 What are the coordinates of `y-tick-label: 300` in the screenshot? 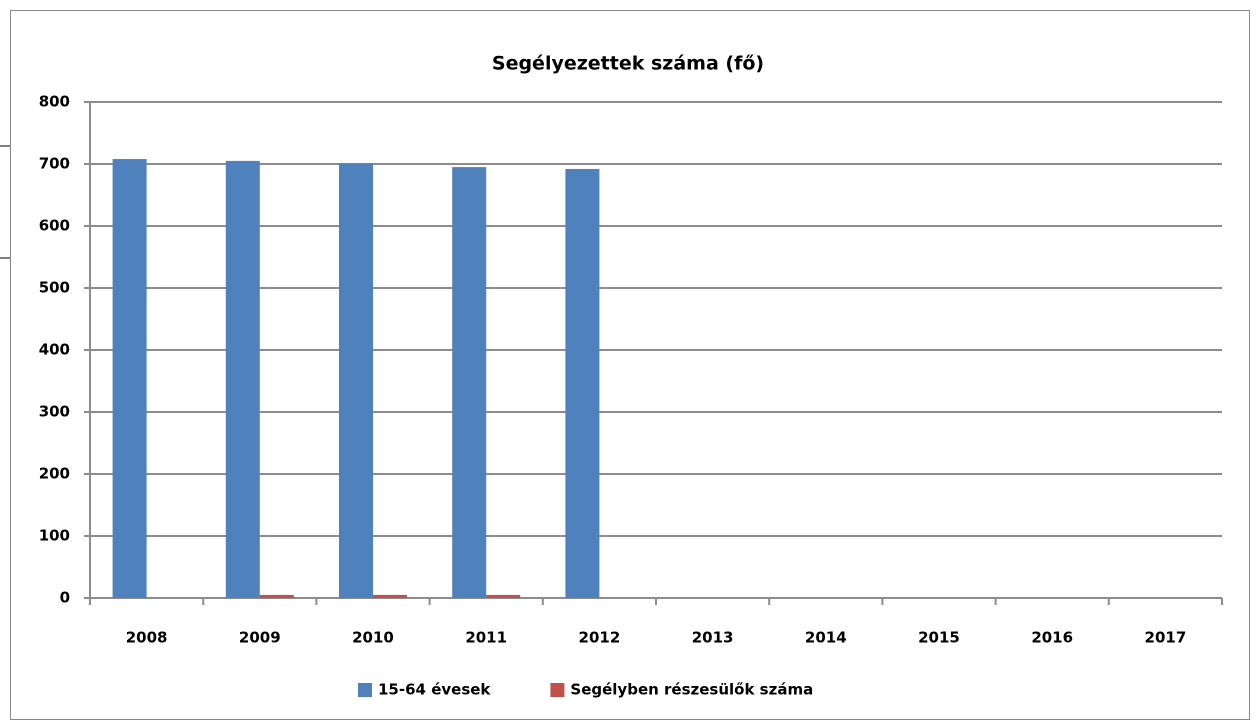 It's located at (54, 412).